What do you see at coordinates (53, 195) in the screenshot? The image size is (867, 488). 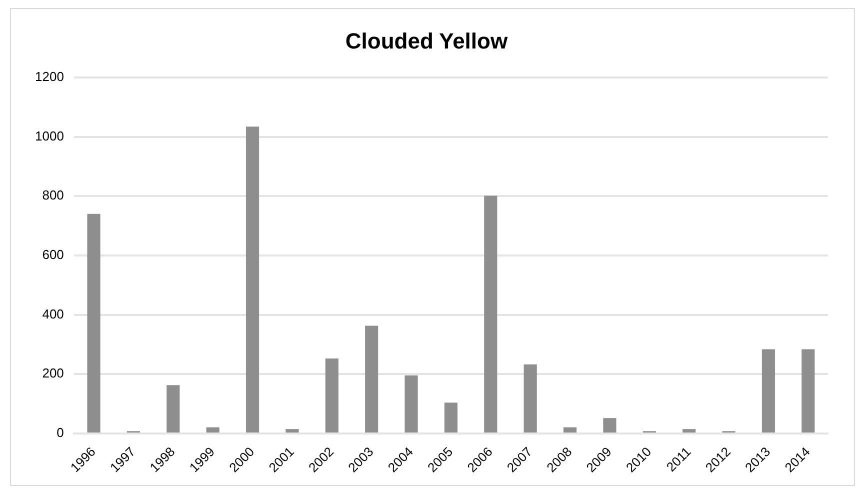 I see `y-tick-label: 800` at bounding box center [53, 195].